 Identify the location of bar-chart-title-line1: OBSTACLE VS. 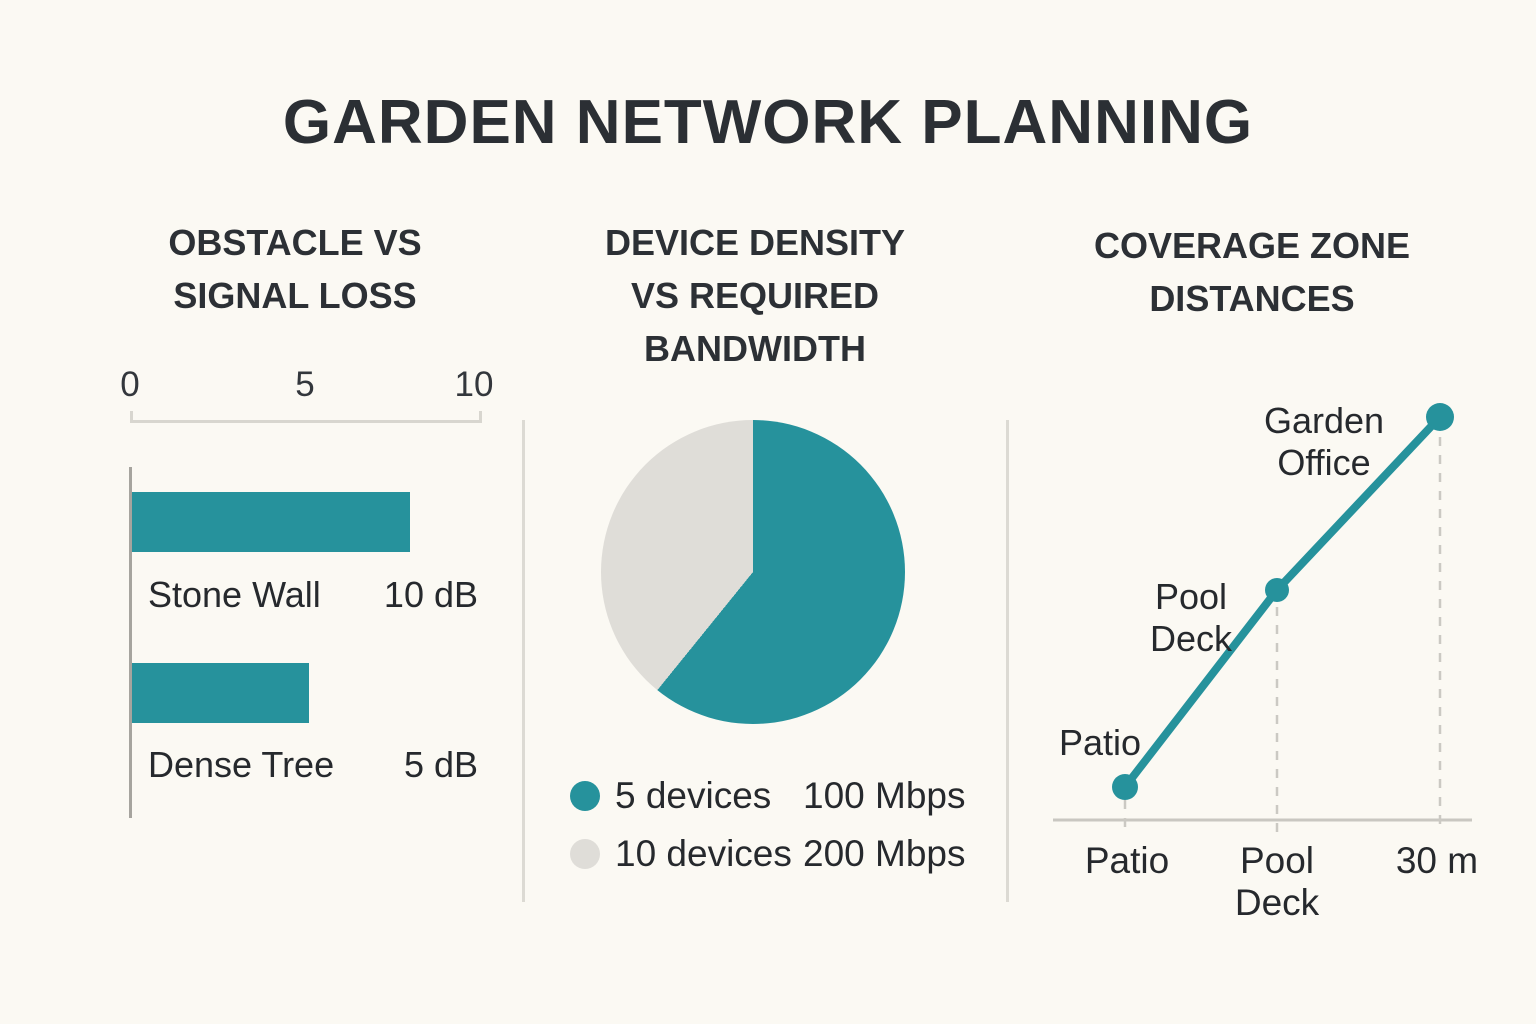
(295, 242).